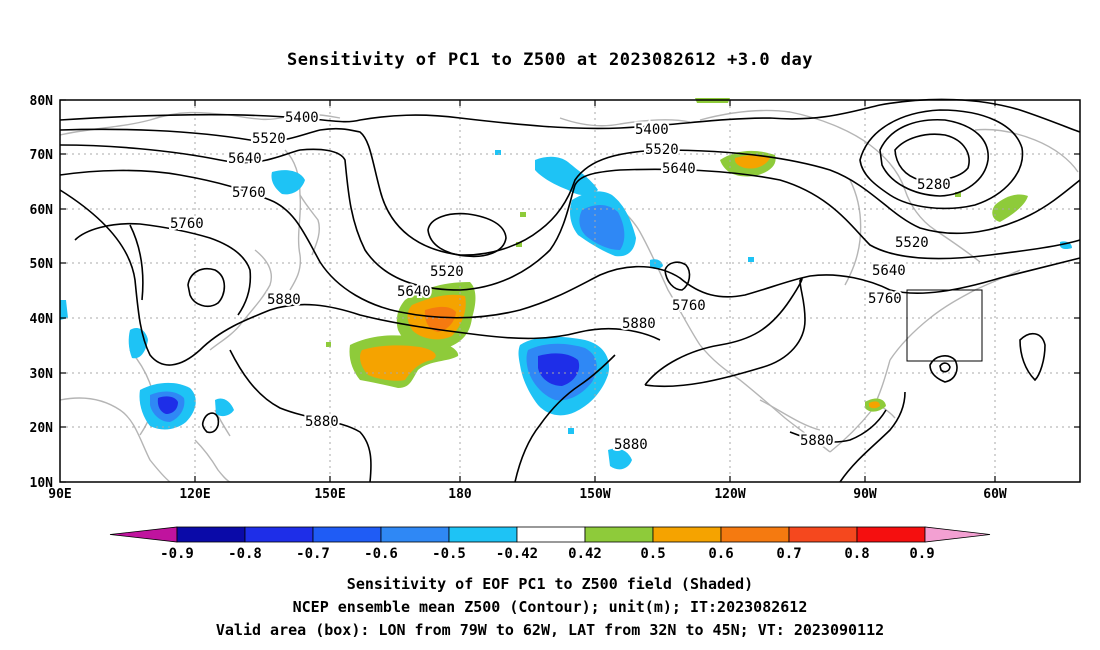 The width and height of the screenshot is (1100, 650). Describe the element at coordinates (42, 319) in the screenshot. I see `lat-label: 40N` at that location.